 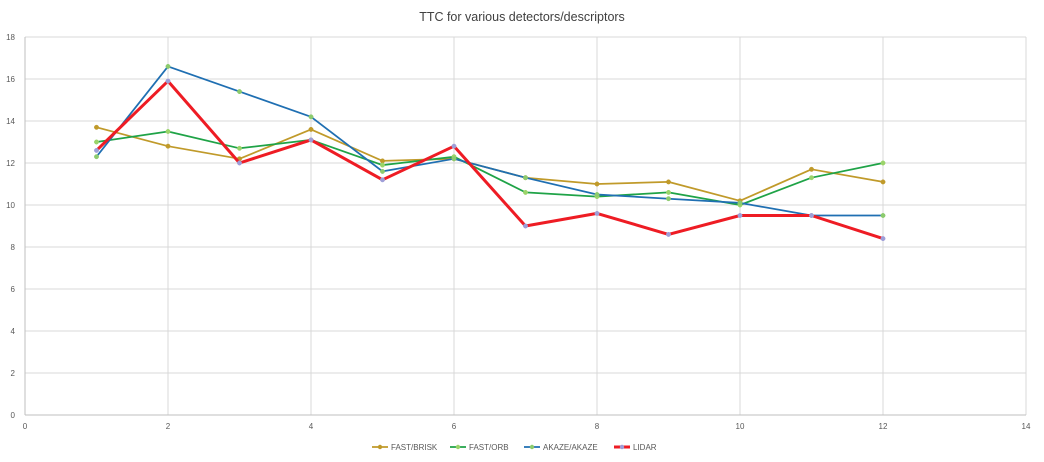 What do you see at coordinates (311, 426) in the screenshot?
I see `x-tick-label: 4` at bounding box center [311, 426].